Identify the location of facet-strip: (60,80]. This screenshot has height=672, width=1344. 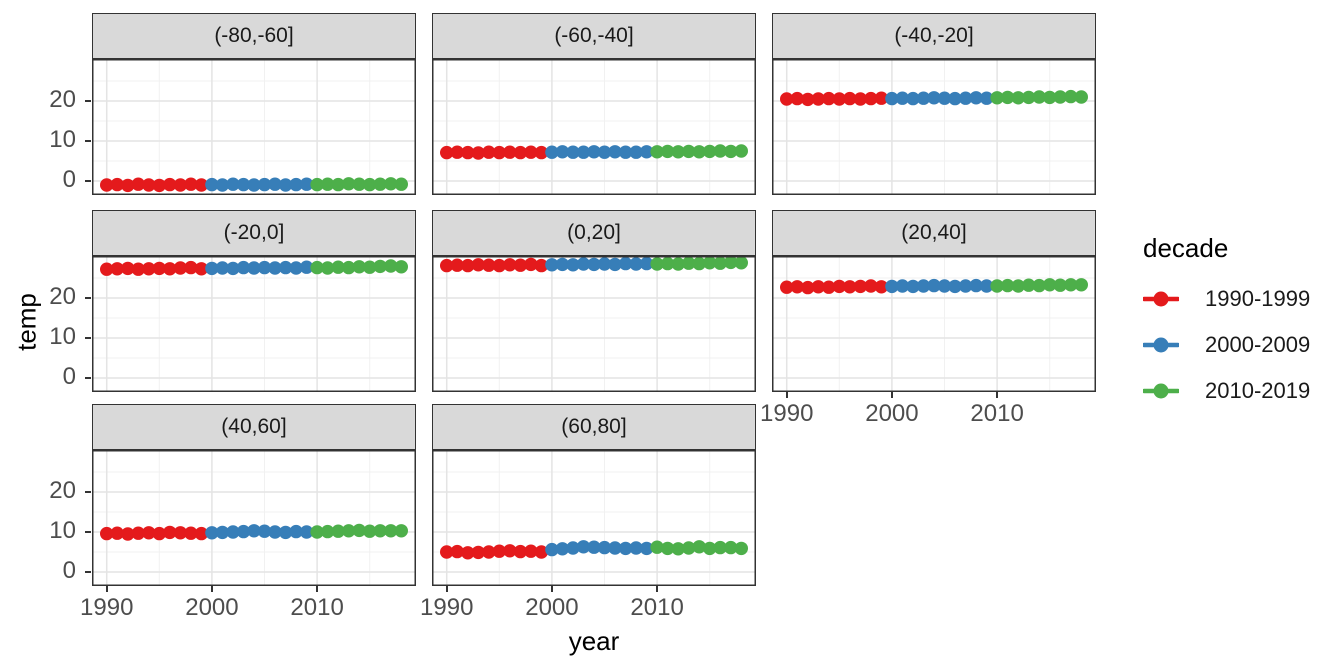
(594, 427).